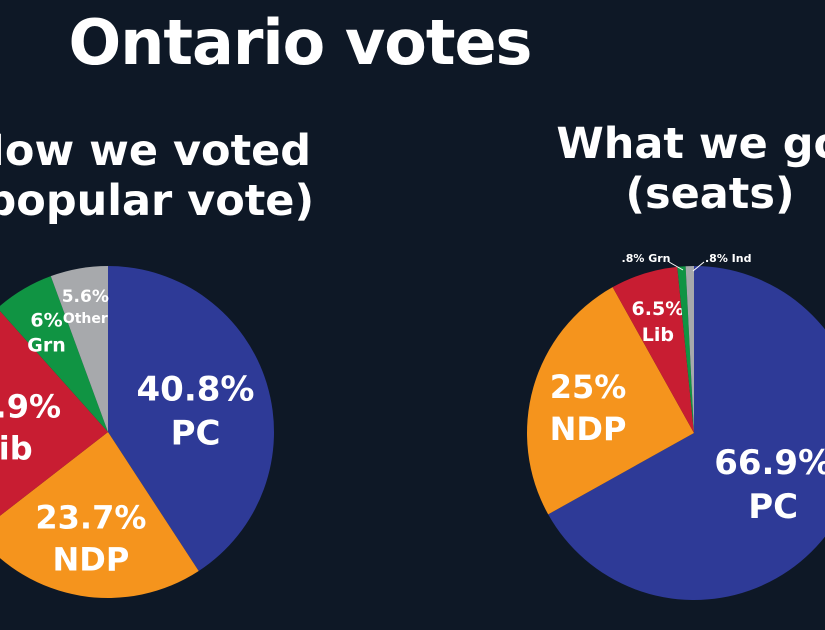  I want to click on seats-pc-value-label: 66.9%, so click(769, 463).